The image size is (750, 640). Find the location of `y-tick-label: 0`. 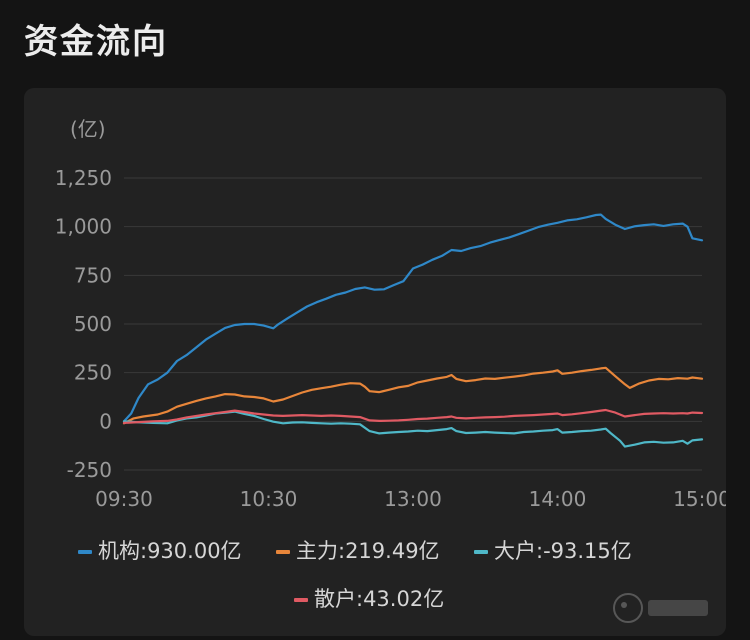

y-tick-label: 0 is located at coordinates (105, 421).